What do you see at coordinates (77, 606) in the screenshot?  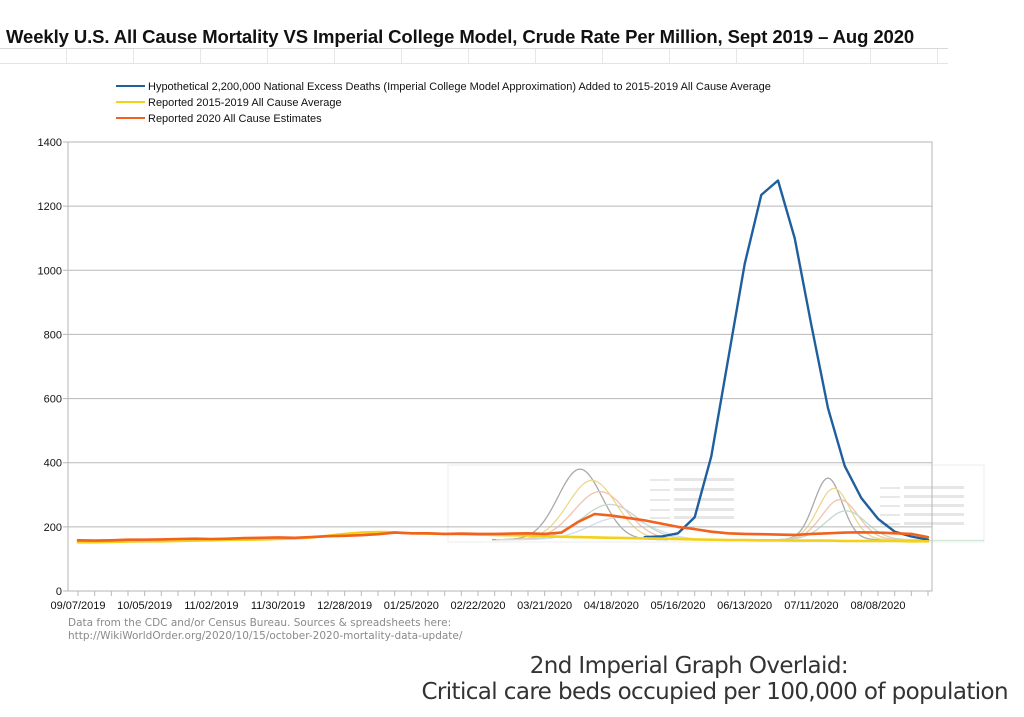 I see `x-tick-label: 09/07/2019` at bounding box center [77, 606].